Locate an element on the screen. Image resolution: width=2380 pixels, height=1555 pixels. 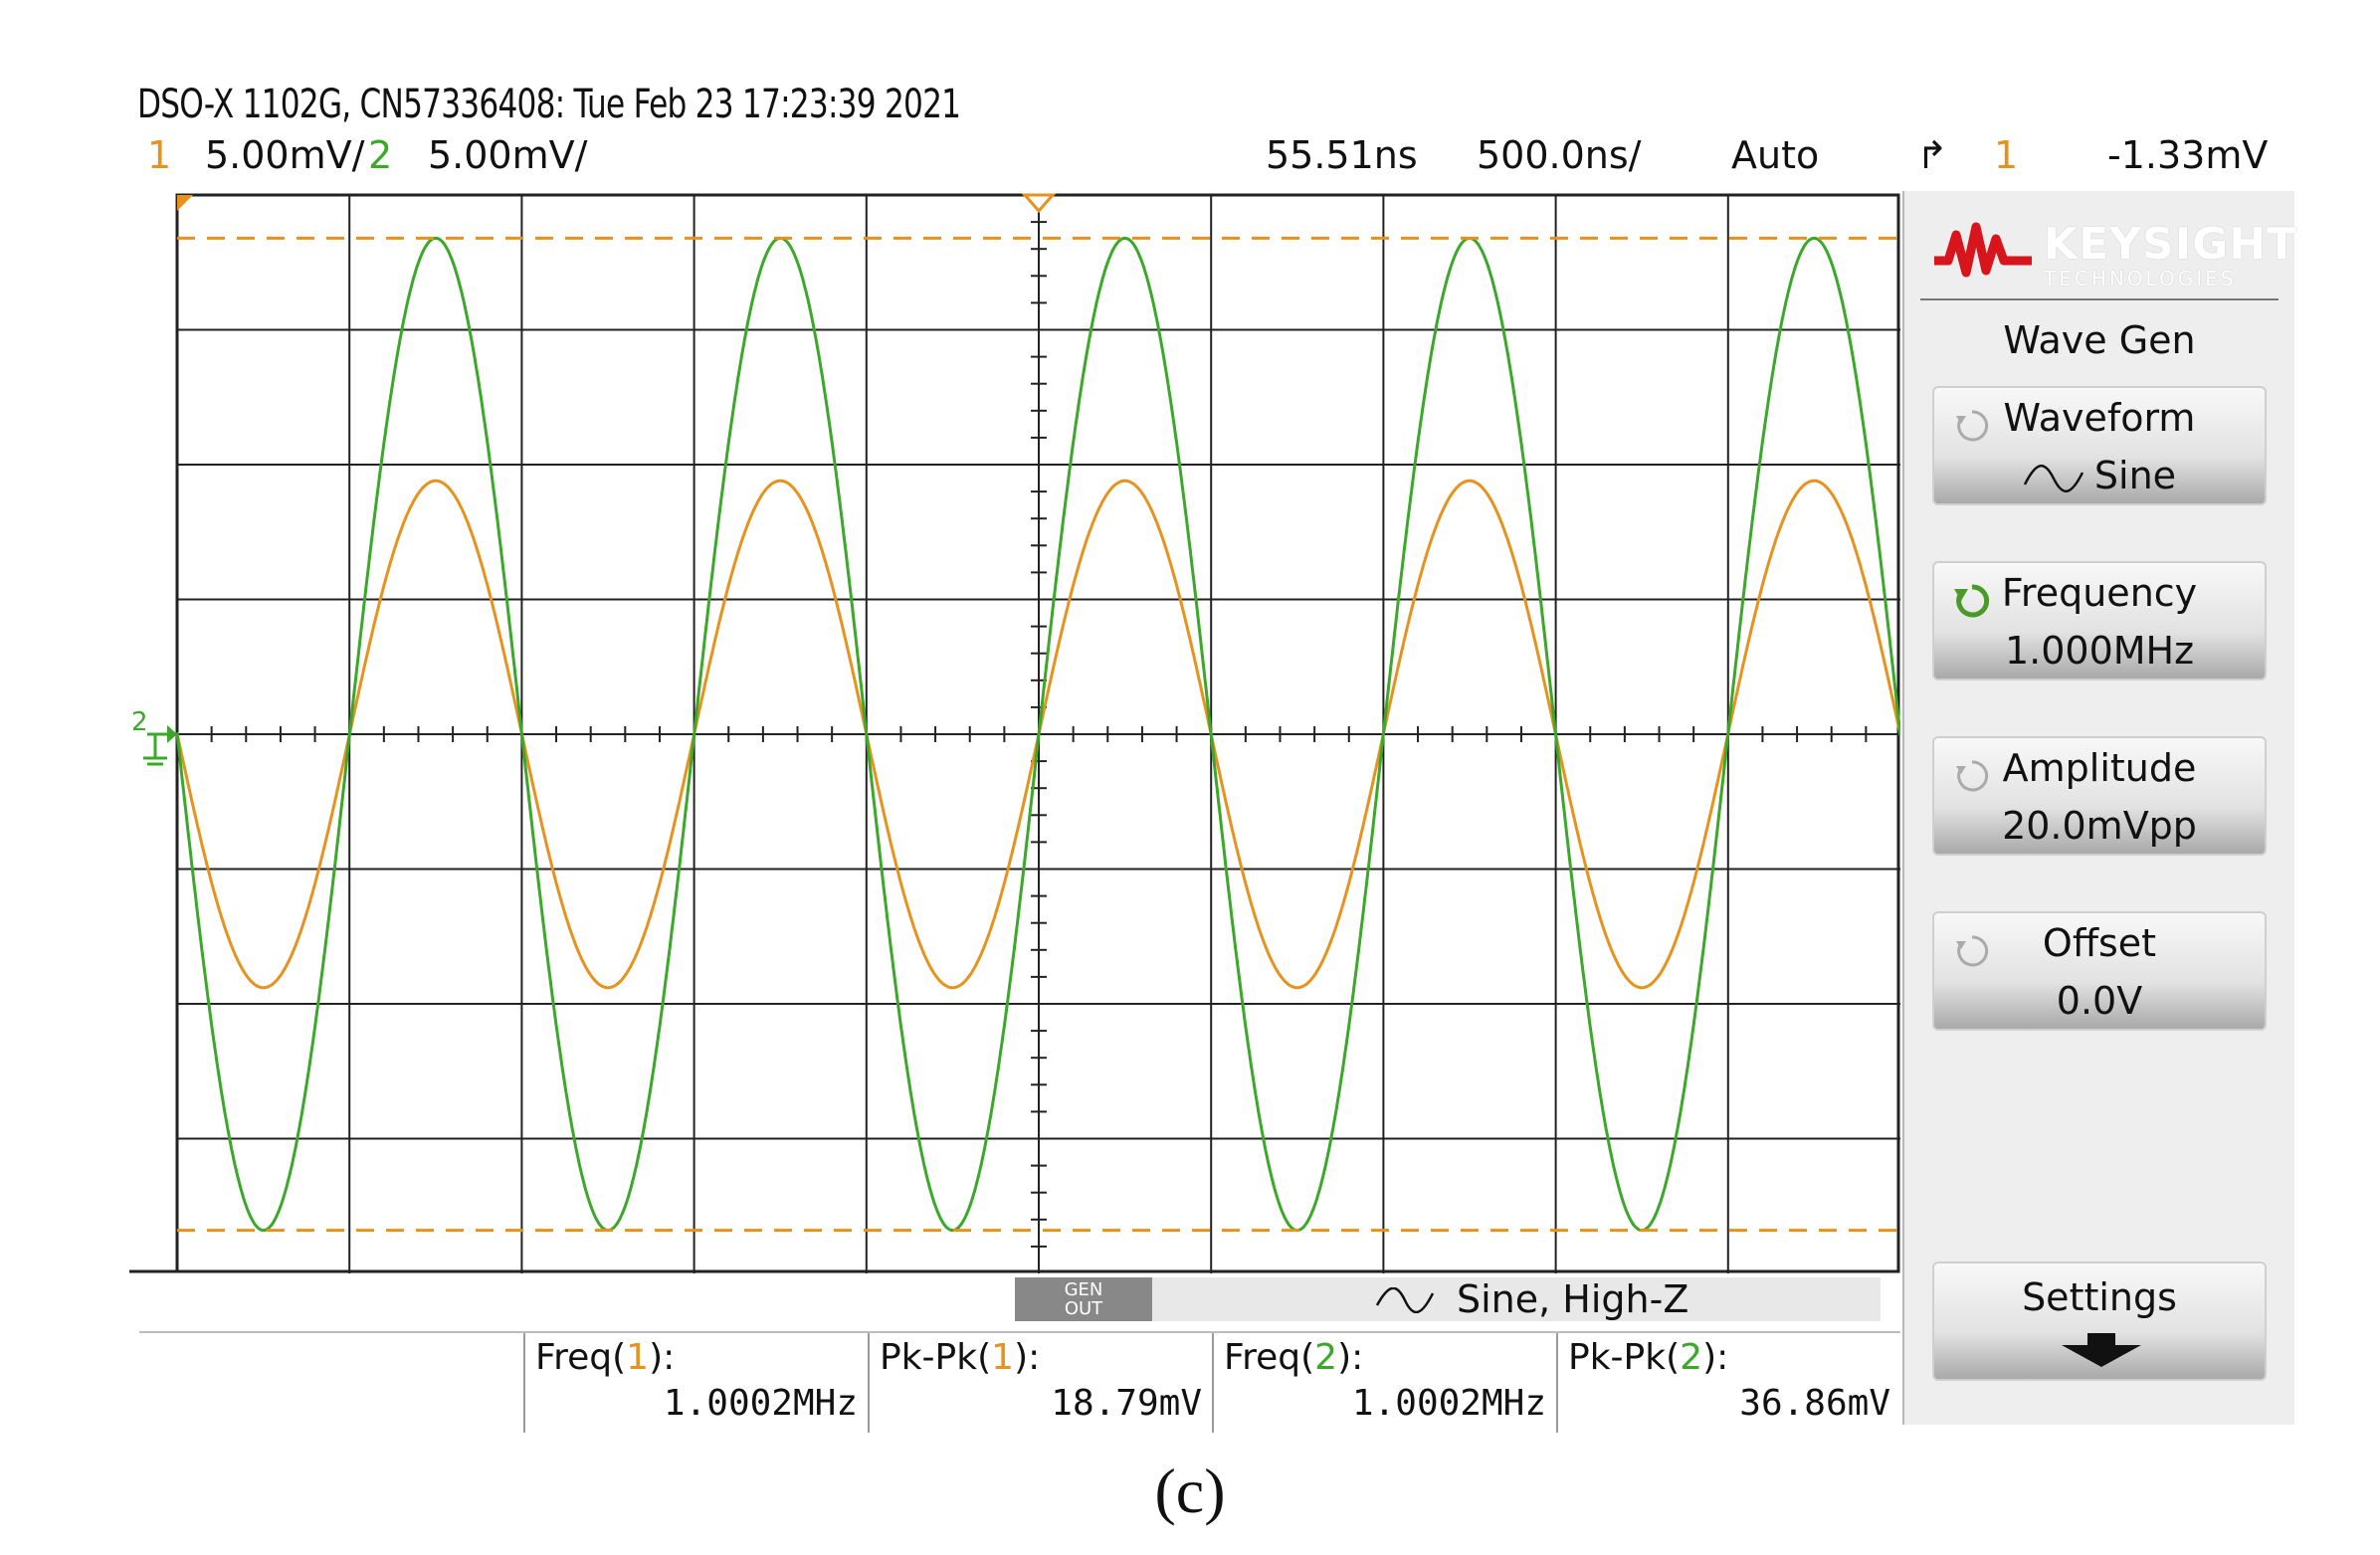
brand-logo: KEYSIGHT TECHNOLOGIES is located at coordinates (2115, 251).